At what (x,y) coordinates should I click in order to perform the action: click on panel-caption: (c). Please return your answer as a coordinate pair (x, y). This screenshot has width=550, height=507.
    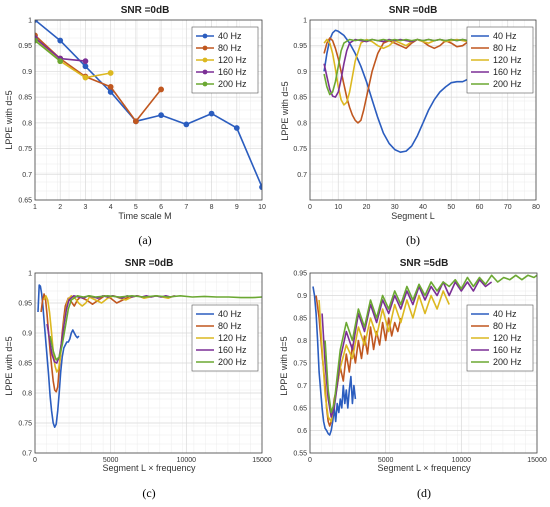
    Looking at the image, I should click on (148, 493).